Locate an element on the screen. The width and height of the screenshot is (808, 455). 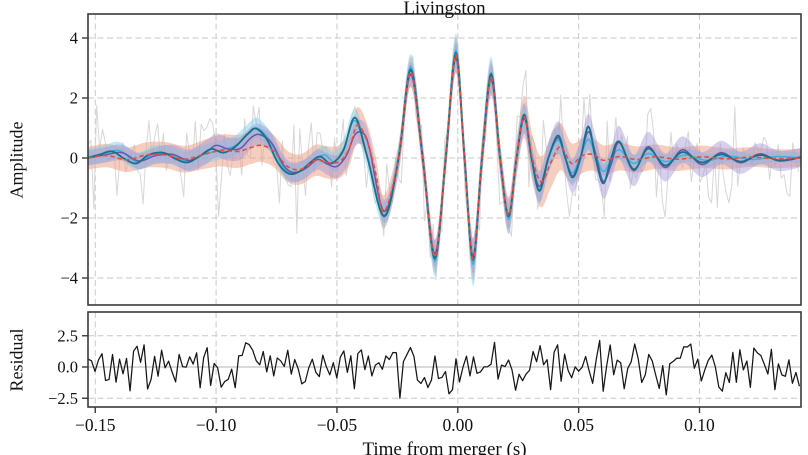
amplitude-ytick-label: −4 is located at coordinates (69, 278).